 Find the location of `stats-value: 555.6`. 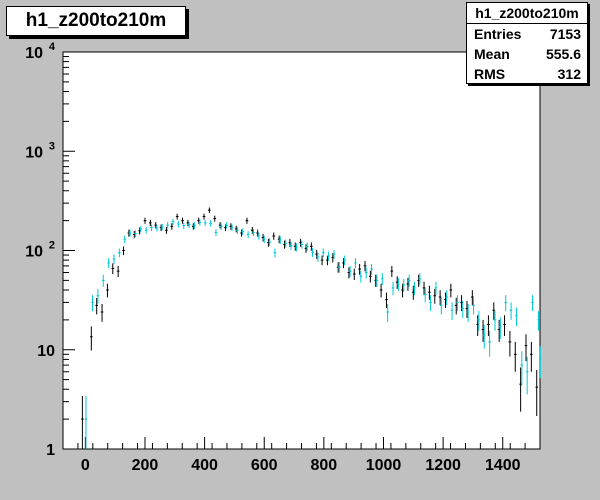

stats-value: 555.6 is located at coordinates (563, 54).